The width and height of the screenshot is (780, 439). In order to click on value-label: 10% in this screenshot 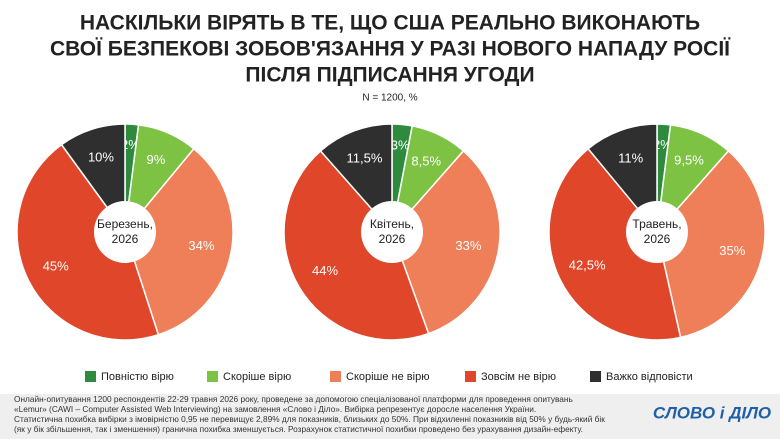, I will do `click(101, 156)`.